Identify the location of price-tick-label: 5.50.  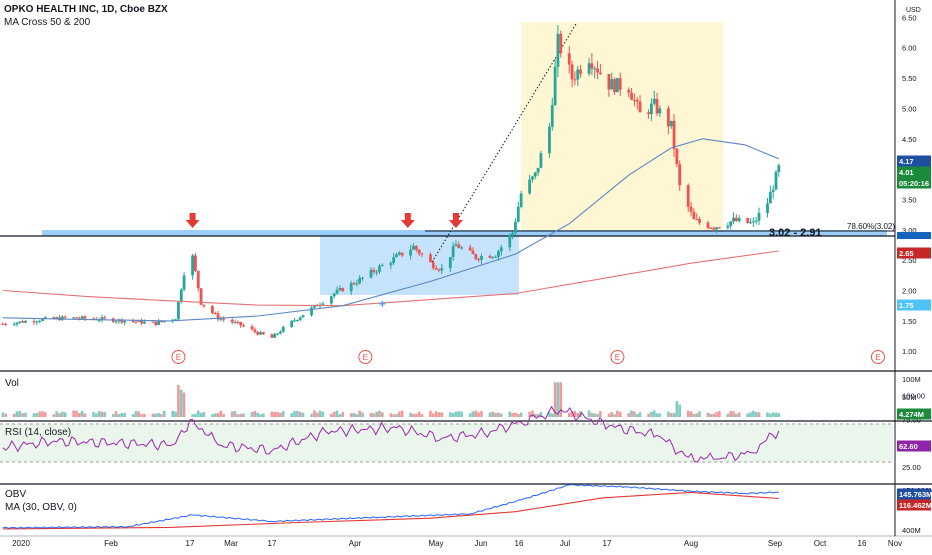
(909, 78).